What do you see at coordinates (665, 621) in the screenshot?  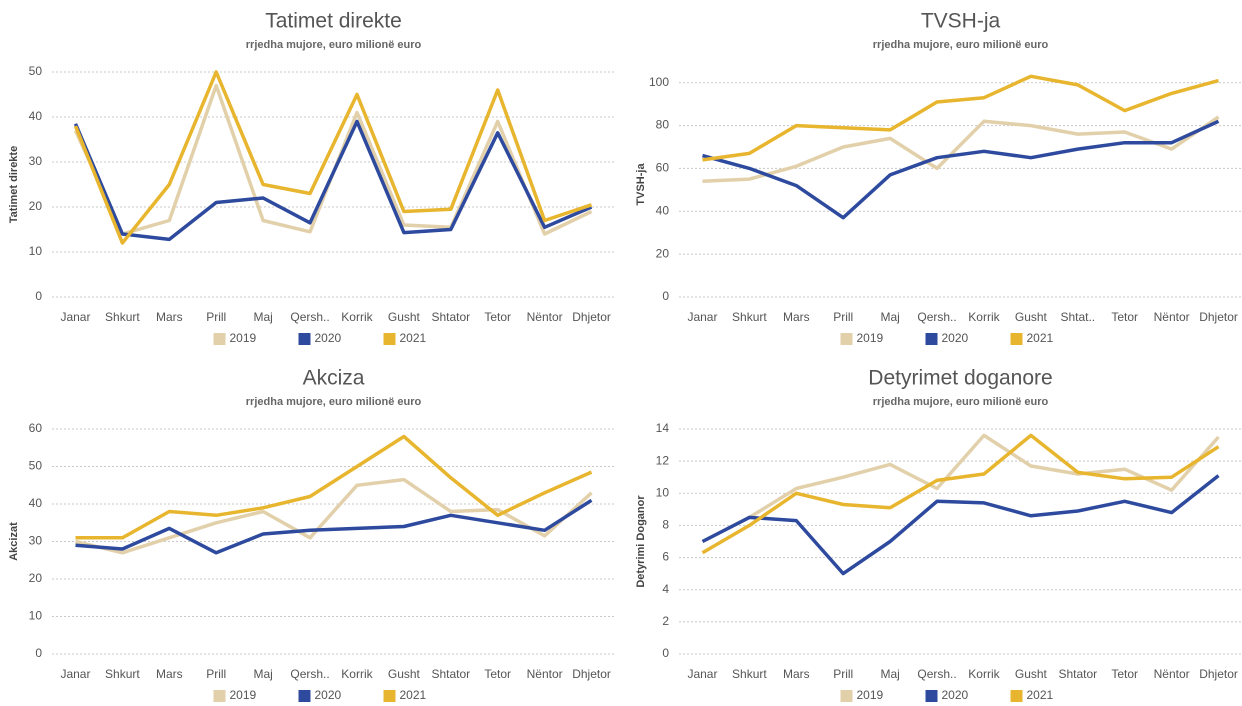 I see `y-tick-label: 2` at bounding box center [665, 621].